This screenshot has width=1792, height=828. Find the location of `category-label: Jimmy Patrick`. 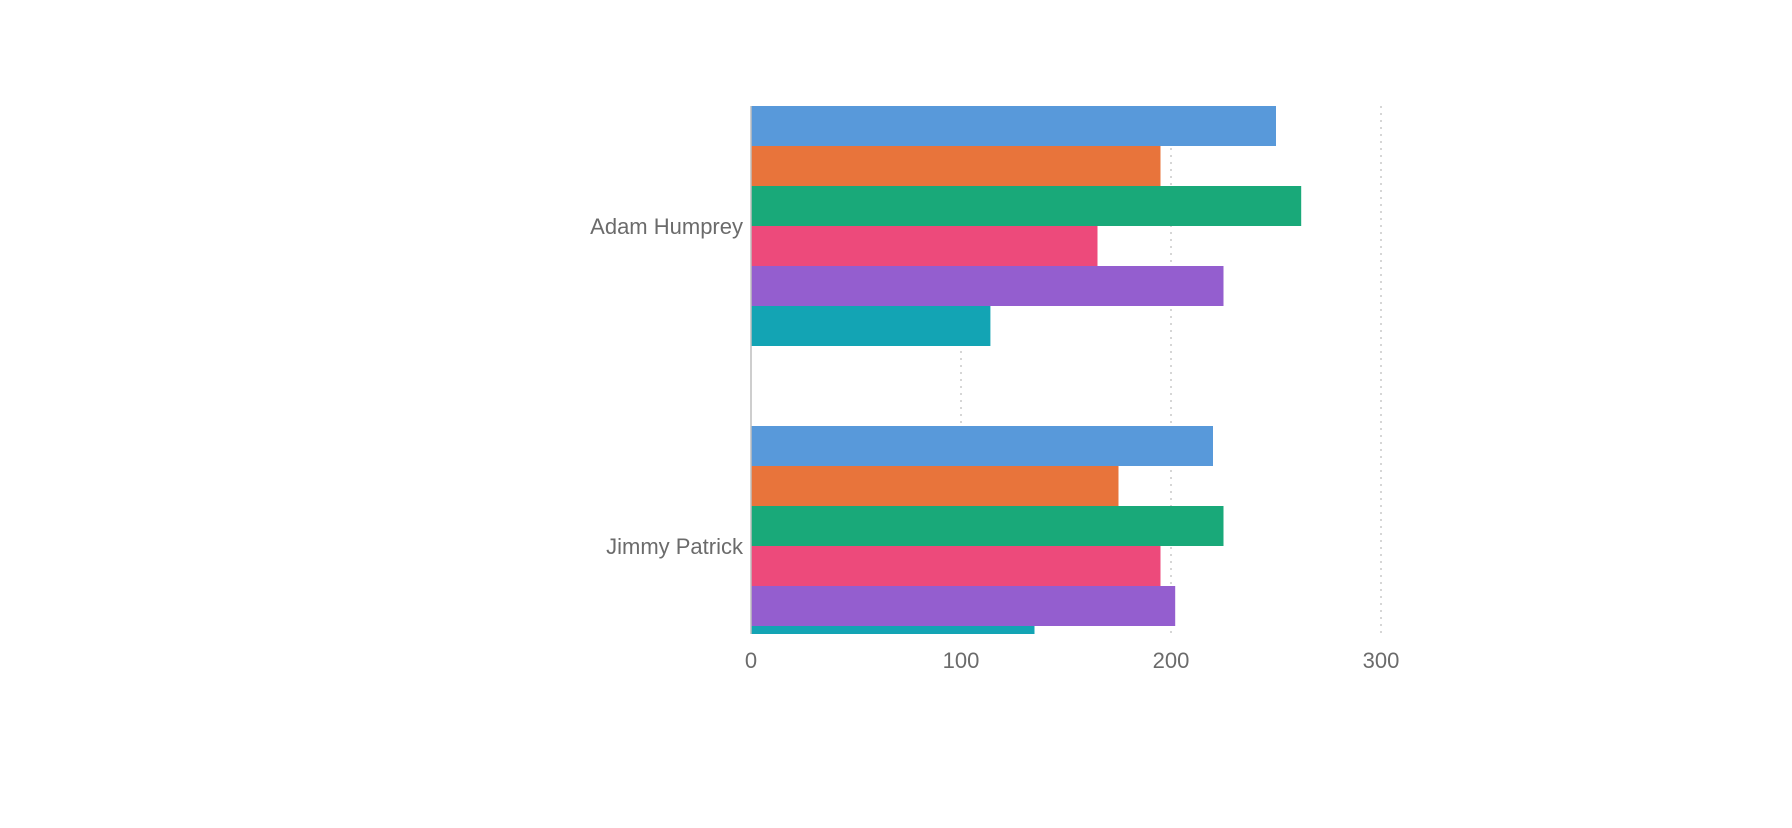

category-label: Jimmy Patrick is located at coordinates (675, 546).